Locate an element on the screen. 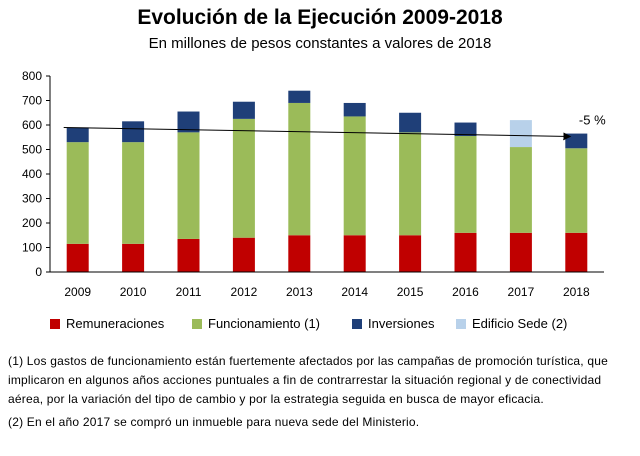 The image size is (640, 456). y-tick-label: 400 is located at coordinates (32, 174).